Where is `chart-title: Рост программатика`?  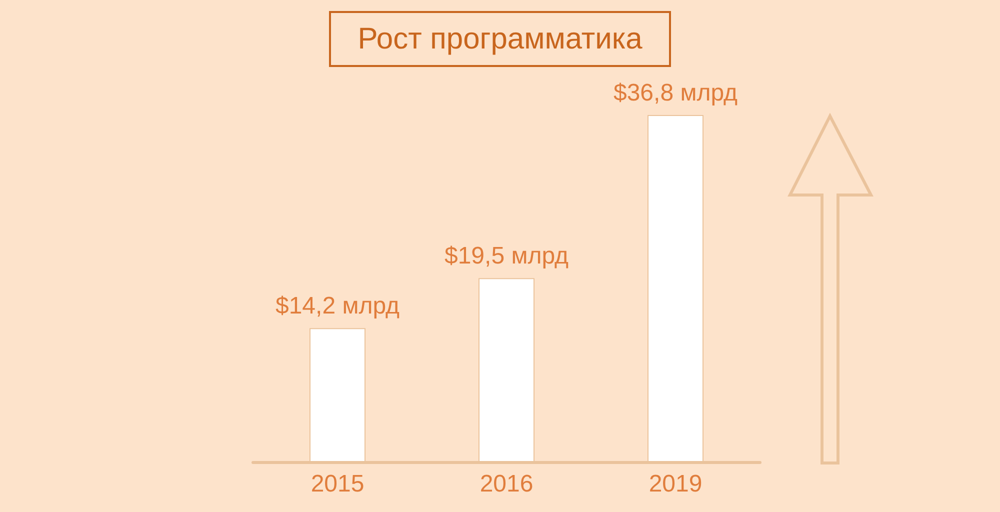
chart-title: Рост программатика is located at coordinates (500, 39).